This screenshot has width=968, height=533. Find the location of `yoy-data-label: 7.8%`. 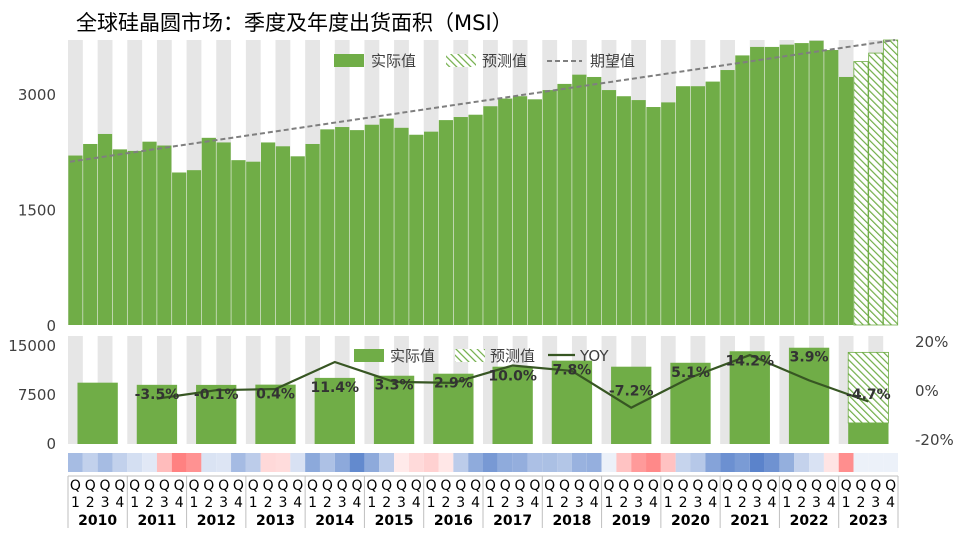

yoy-data-label: 7.8% is located at coordinates (572, 371).